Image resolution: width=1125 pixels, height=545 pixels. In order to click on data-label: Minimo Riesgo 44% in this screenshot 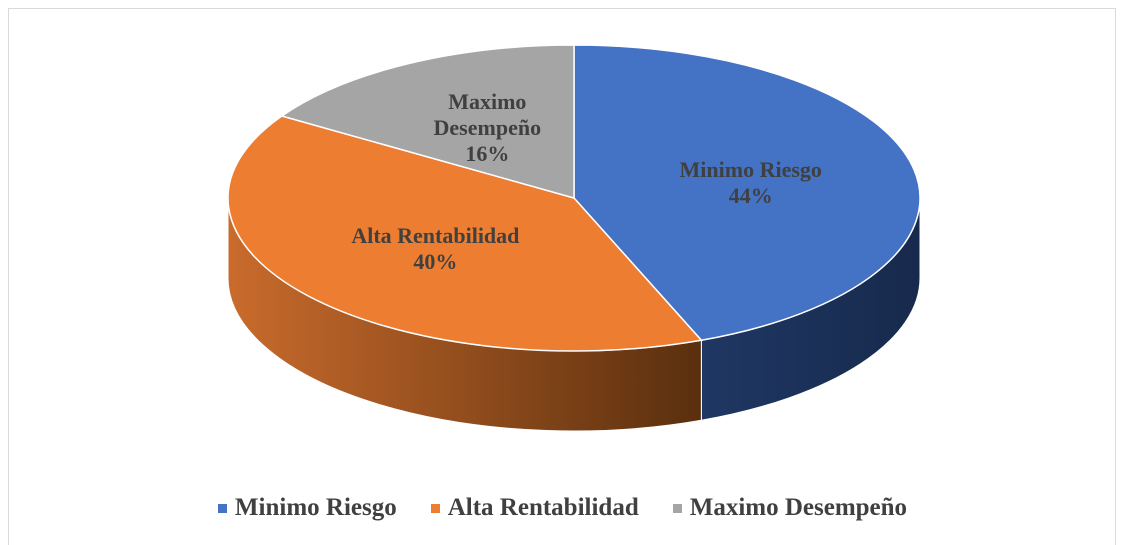, I will do `click(751, 183)`.